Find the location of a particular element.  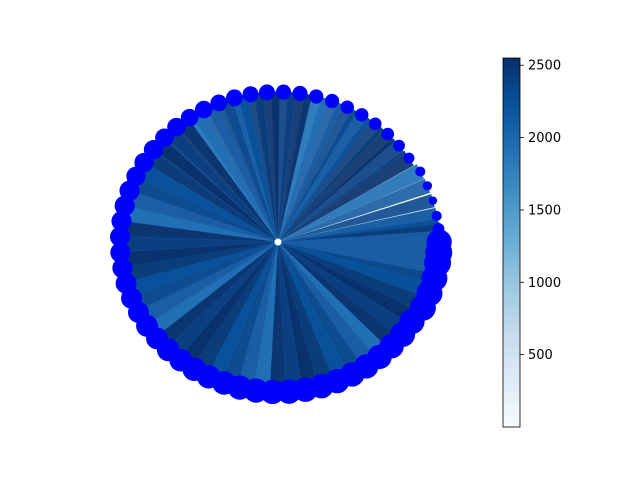

hub-node is located at coordinates (278, 242).